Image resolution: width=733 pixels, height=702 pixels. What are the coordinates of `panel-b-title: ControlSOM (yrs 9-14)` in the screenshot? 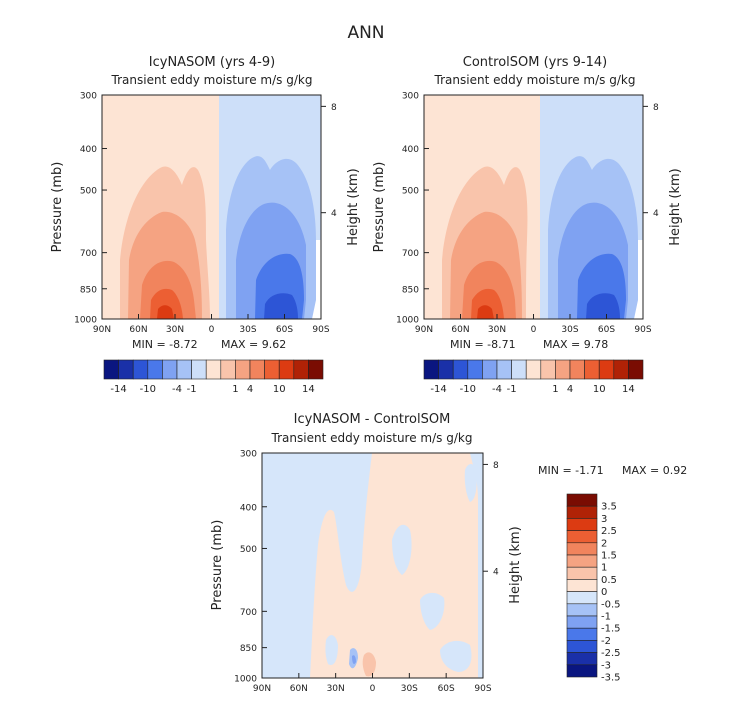 It's located at (535, 62).